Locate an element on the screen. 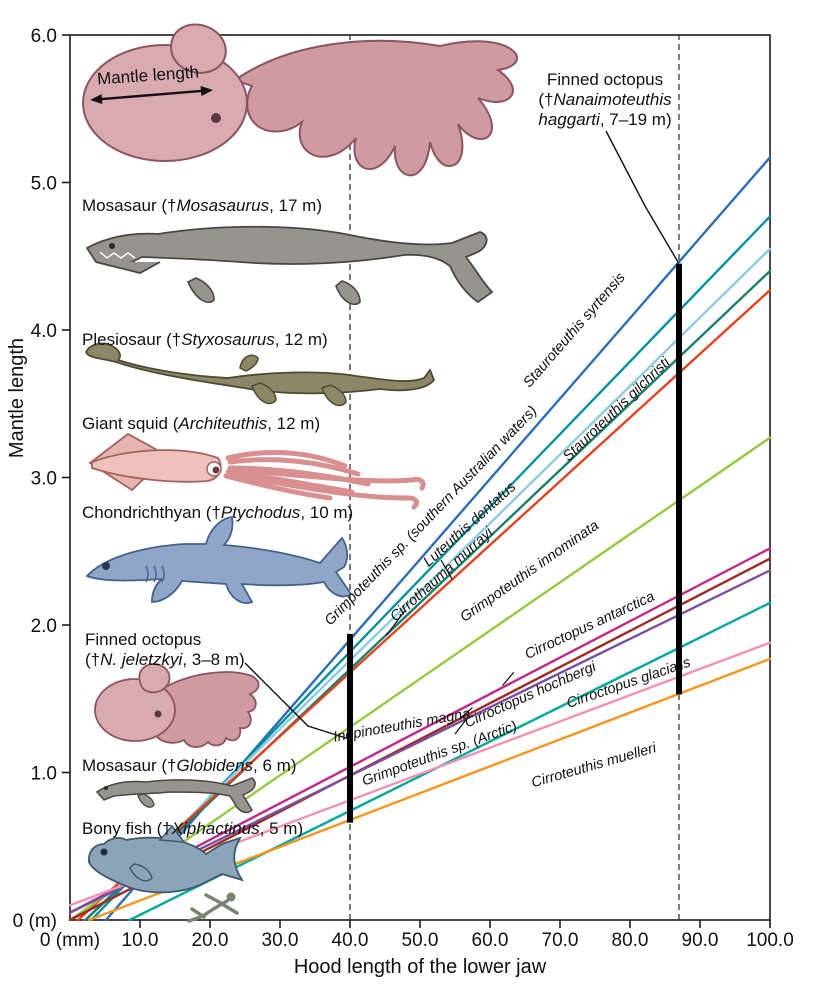 This screenshot has height=1000, width=814. jeletzkyi-silhouette is located at coordinates (177, 705).